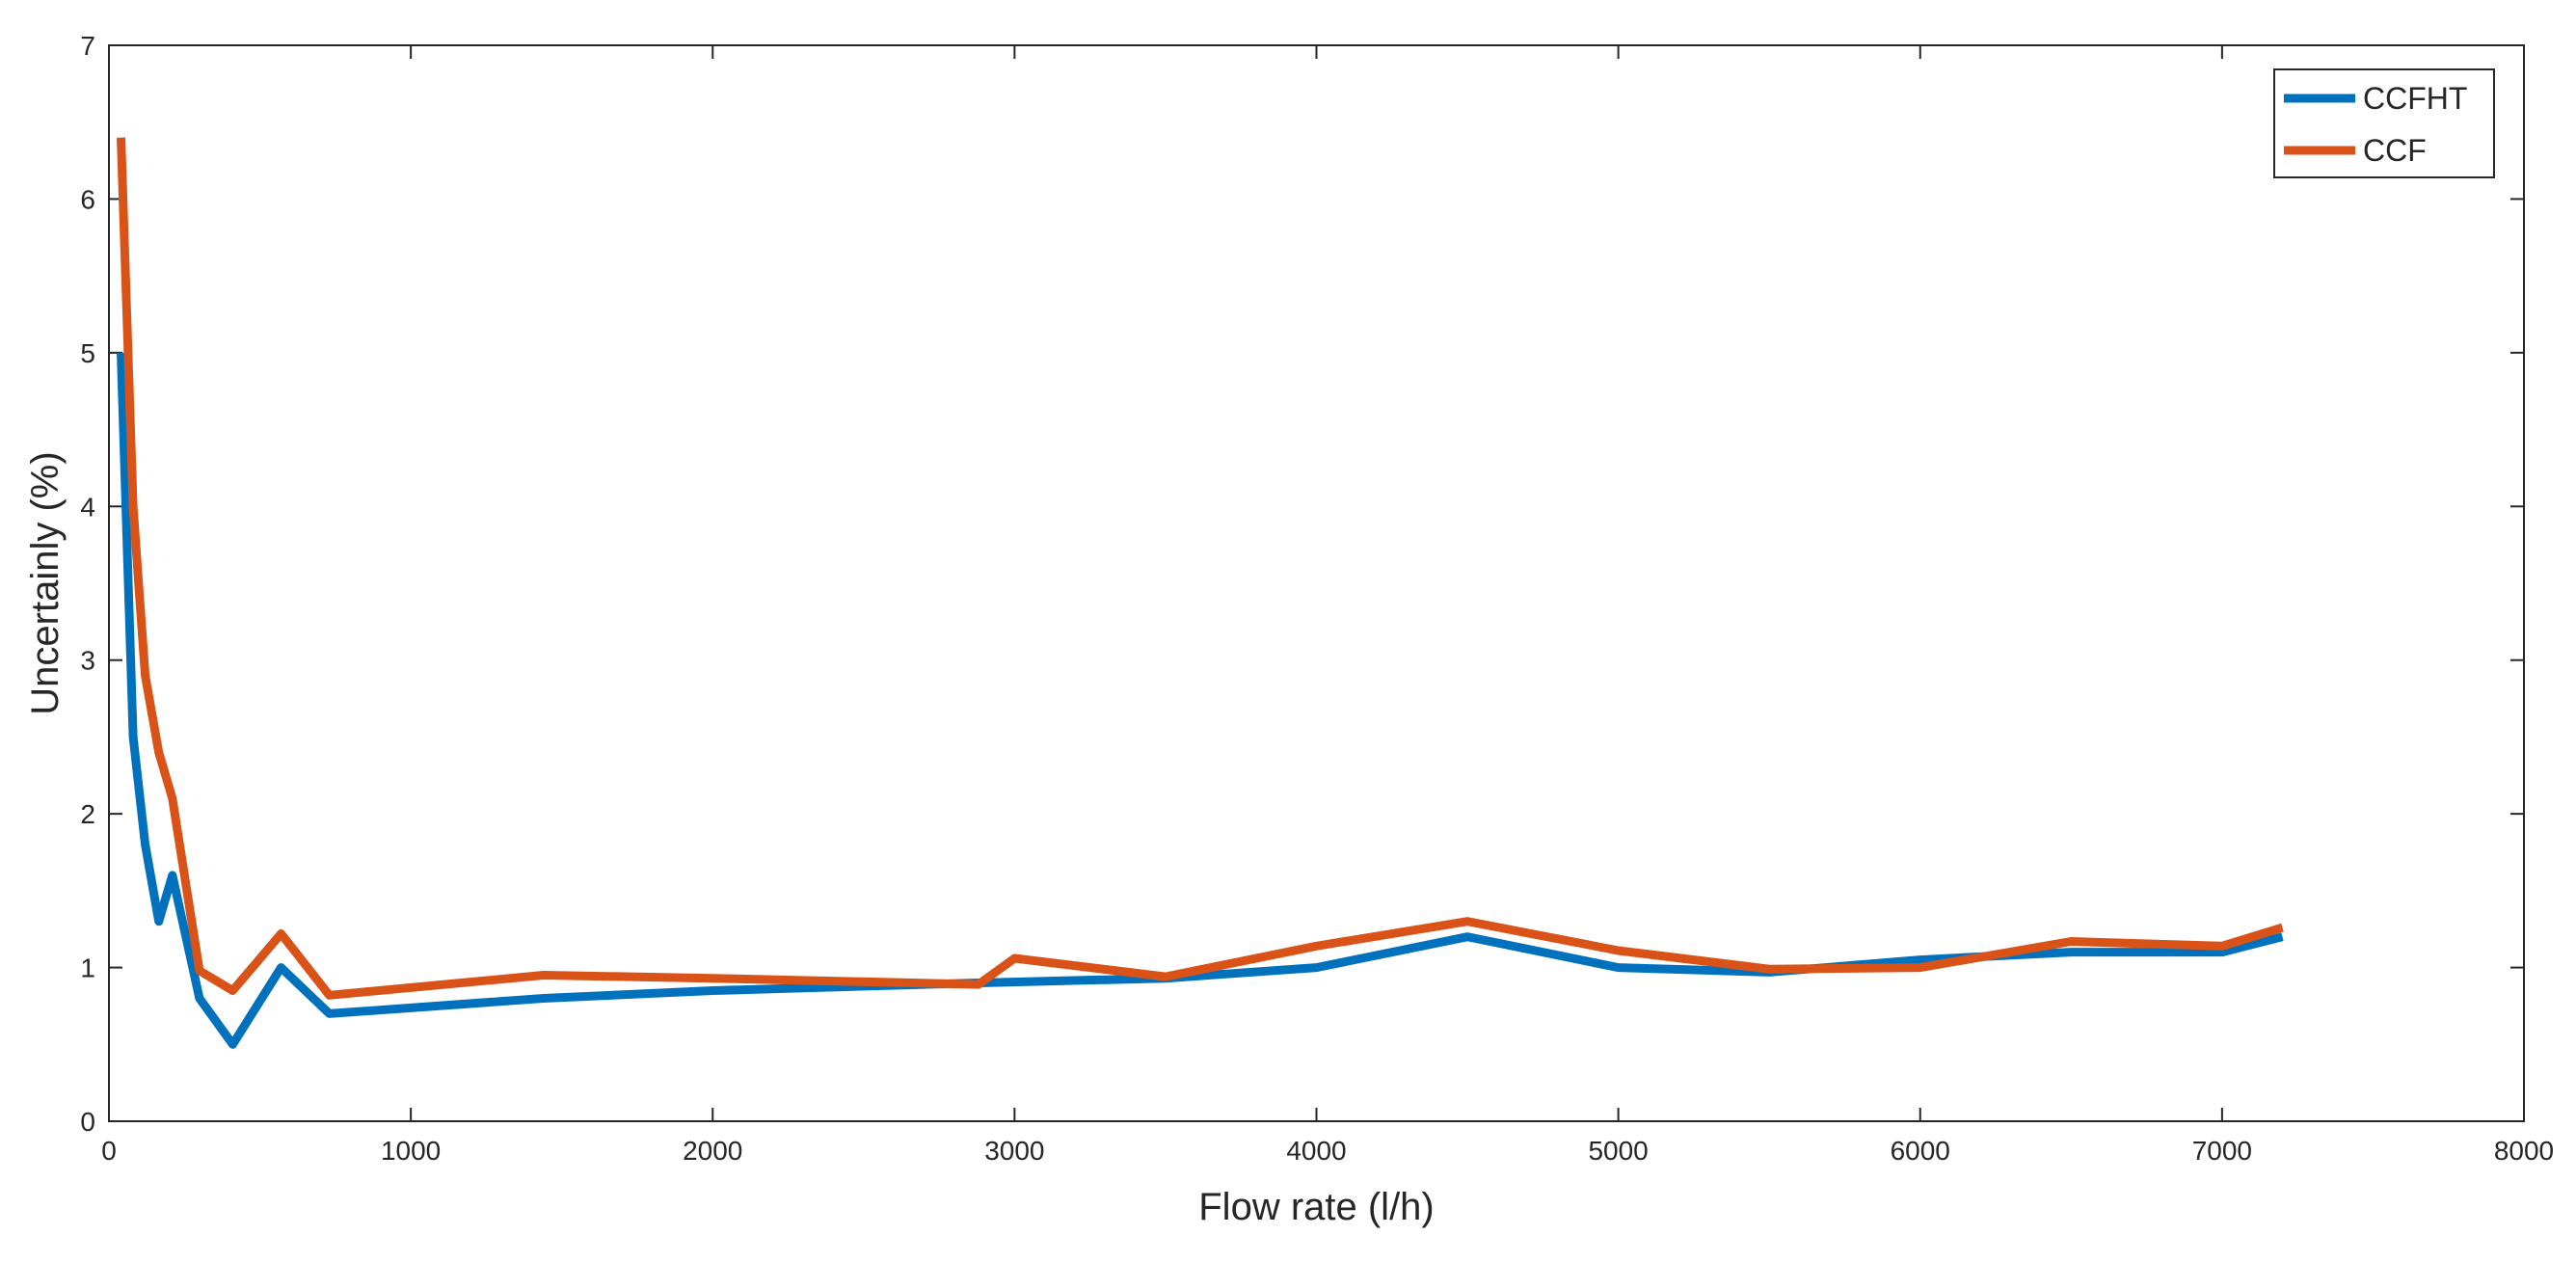 This screenshot has width=2576, height=1262. What do you see at coordinates (1014, 1151) in the screenshot?
I see `x-tick-label: 3000` at bounding box center [1014, 1151].